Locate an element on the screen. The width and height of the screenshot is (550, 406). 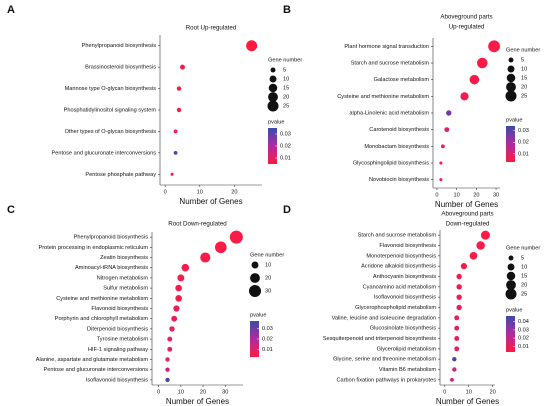
y-tick-label: Galactose metabolism is located at coordinates (402, 80).